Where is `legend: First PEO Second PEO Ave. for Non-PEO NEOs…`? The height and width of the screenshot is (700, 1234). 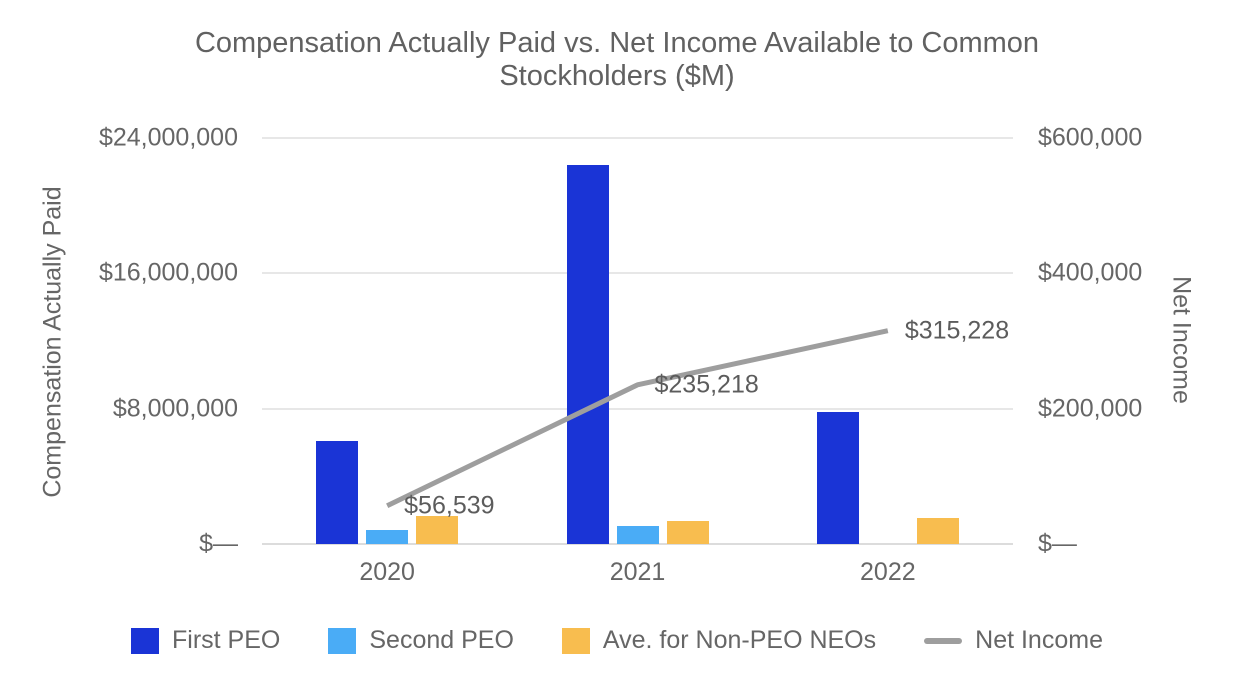
legend: First PEO Second PEO Ave. for Non-PEO NEOs… is located at coordinates (617, 640).